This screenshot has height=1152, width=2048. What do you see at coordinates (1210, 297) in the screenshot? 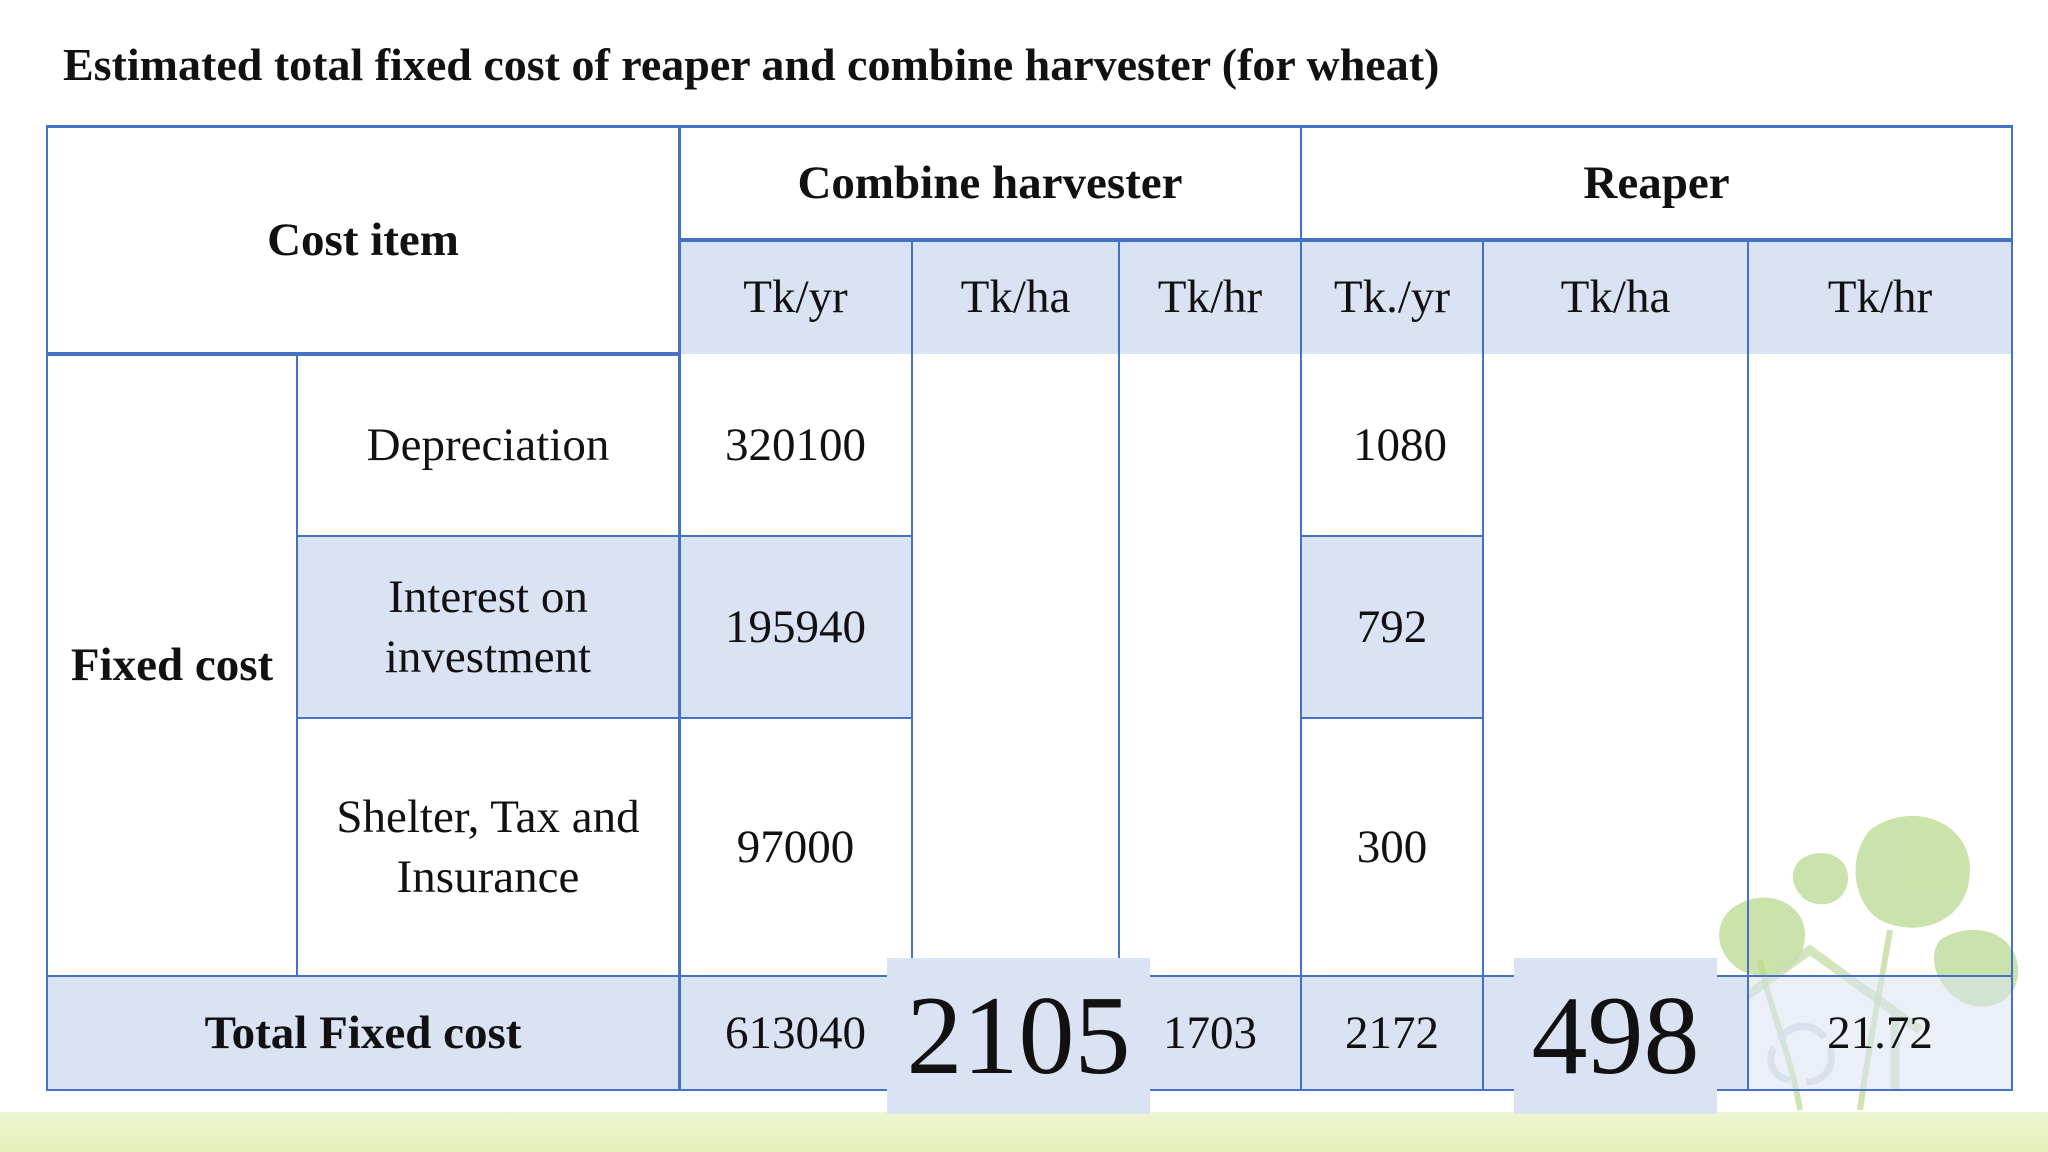
I see `unit-combine-tk-hr: Tk/hr` at bounding box center [1210, 297].